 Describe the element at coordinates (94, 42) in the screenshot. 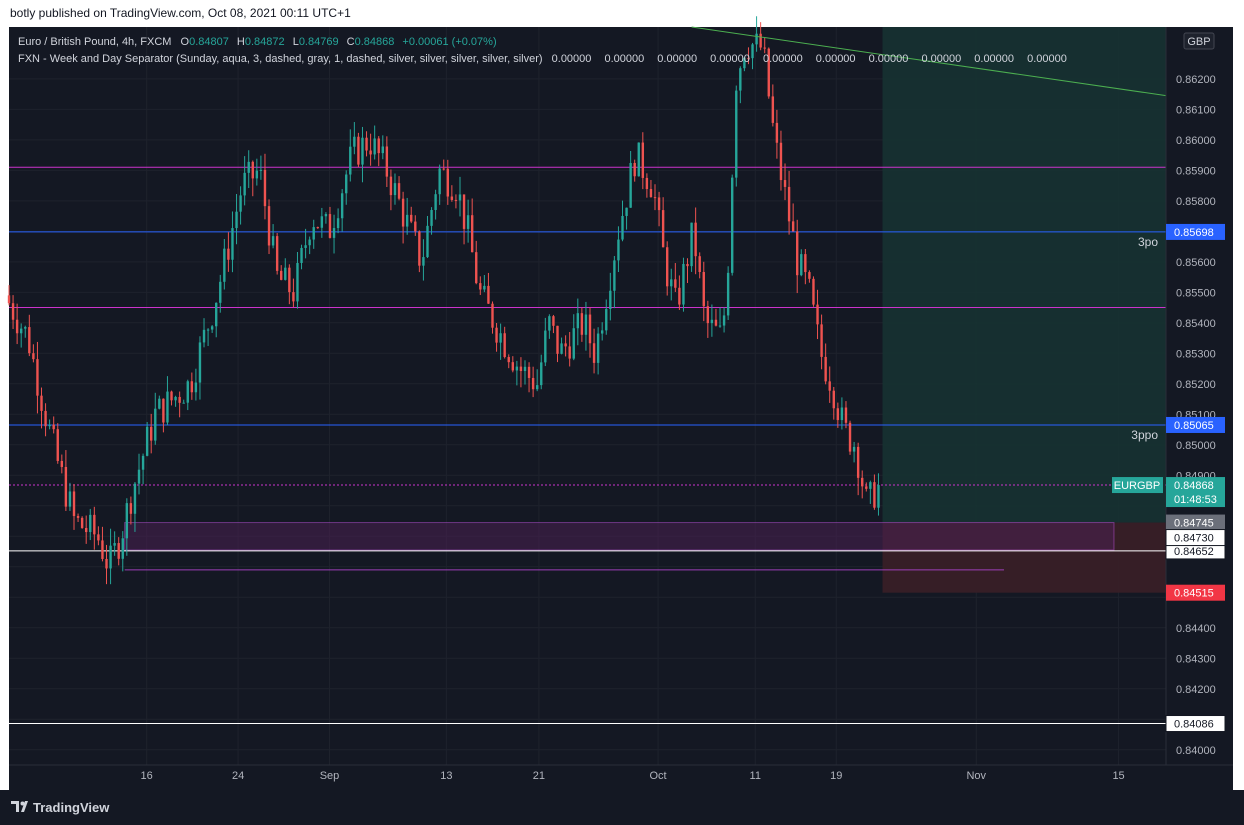

I see `legend-symbol: Euro / British Pound, 4h, FXCM` at that location.